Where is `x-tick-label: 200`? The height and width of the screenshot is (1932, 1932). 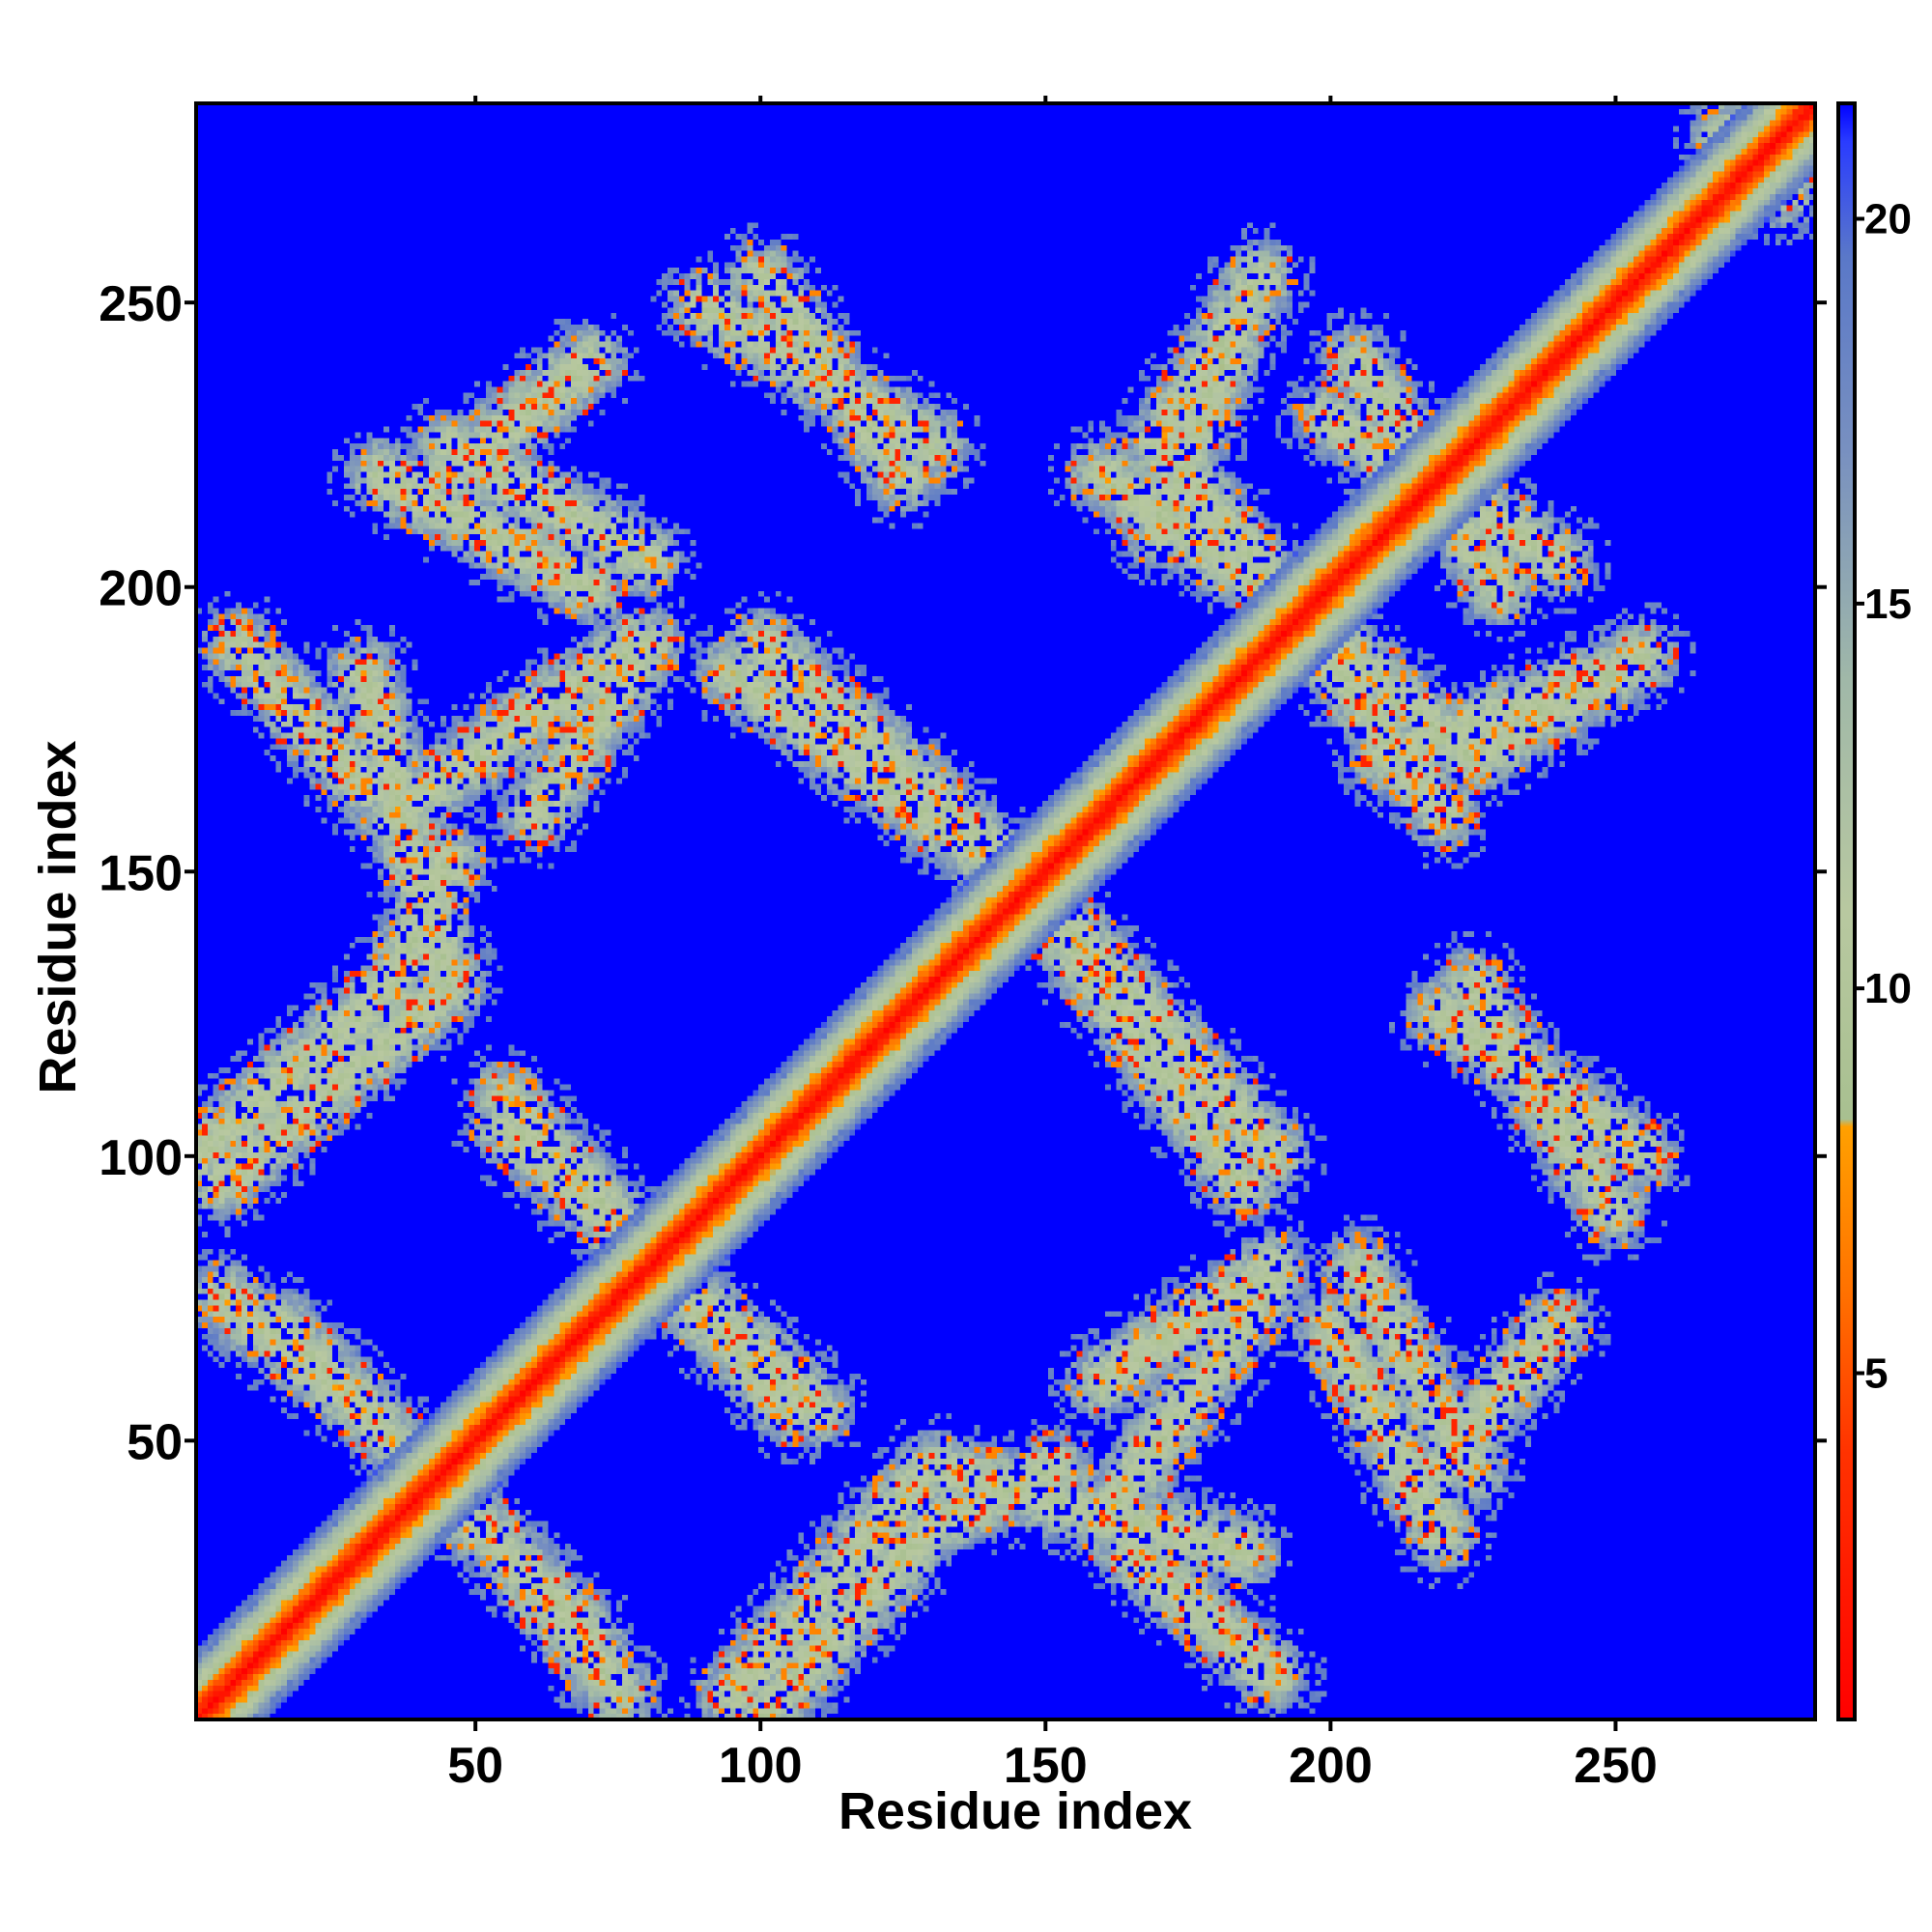
x-tick-label: 200 is located at coordinates (1331, 1766).